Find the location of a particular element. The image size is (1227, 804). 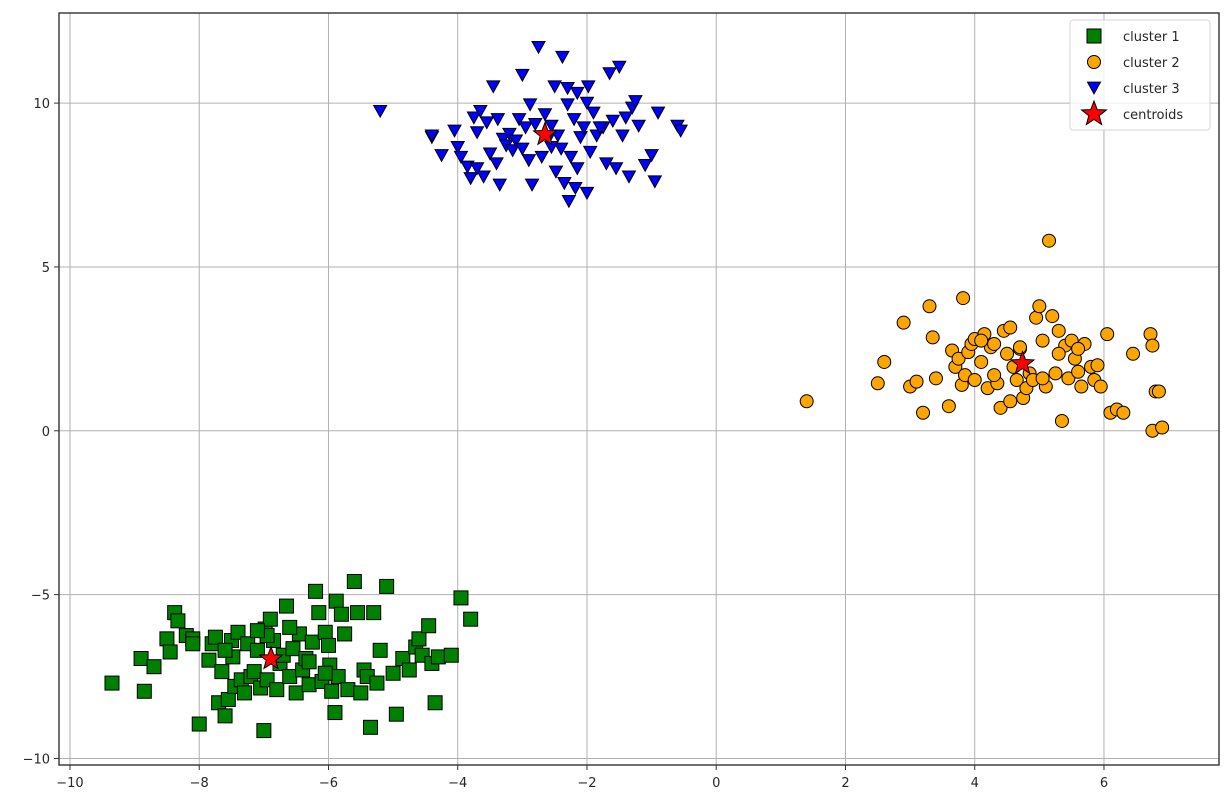

x-tick-label: 2 is located at coordinates (845, 783).